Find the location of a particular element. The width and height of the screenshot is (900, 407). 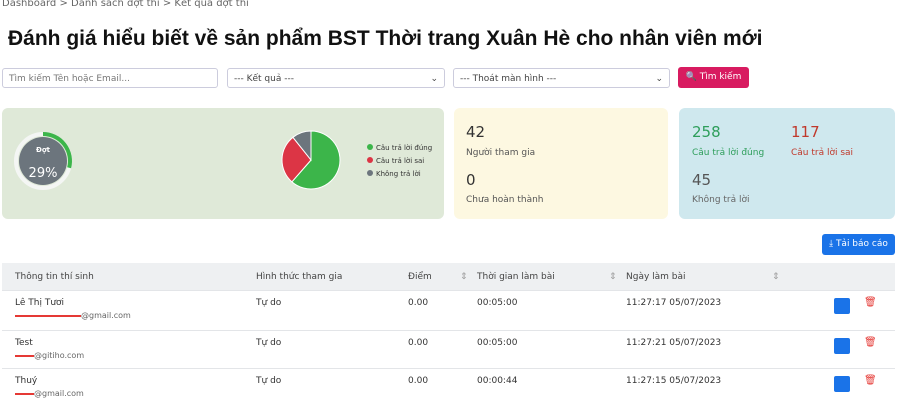

stat-value: 0 is located at coordinates (471, 180).